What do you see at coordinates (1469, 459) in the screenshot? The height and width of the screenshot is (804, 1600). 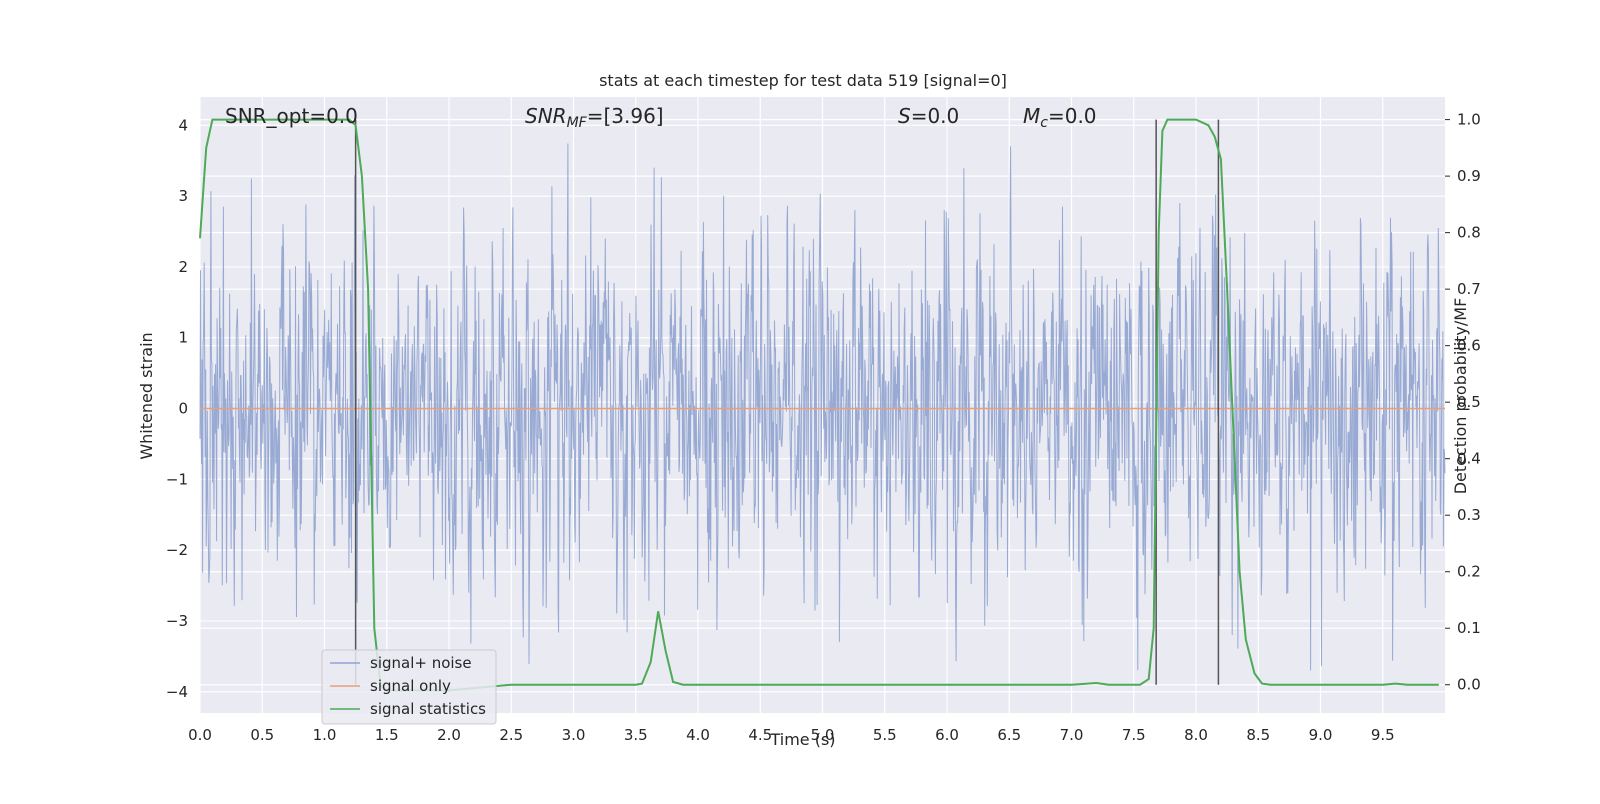 I see `y-right-tick-label: 0.4` at bounding box center [1469, 459].